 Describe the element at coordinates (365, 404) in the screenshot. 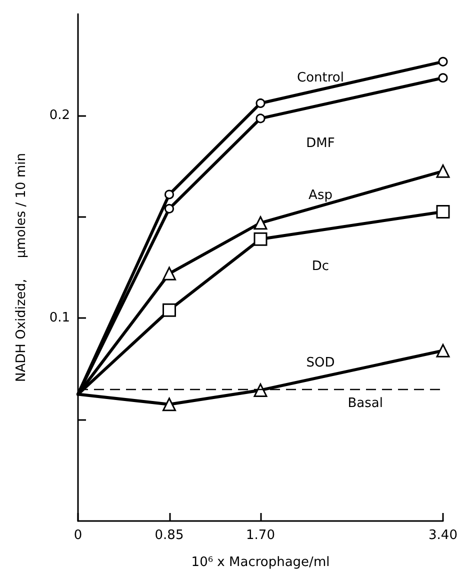

I see `ref-line-label: Basal` at that location.